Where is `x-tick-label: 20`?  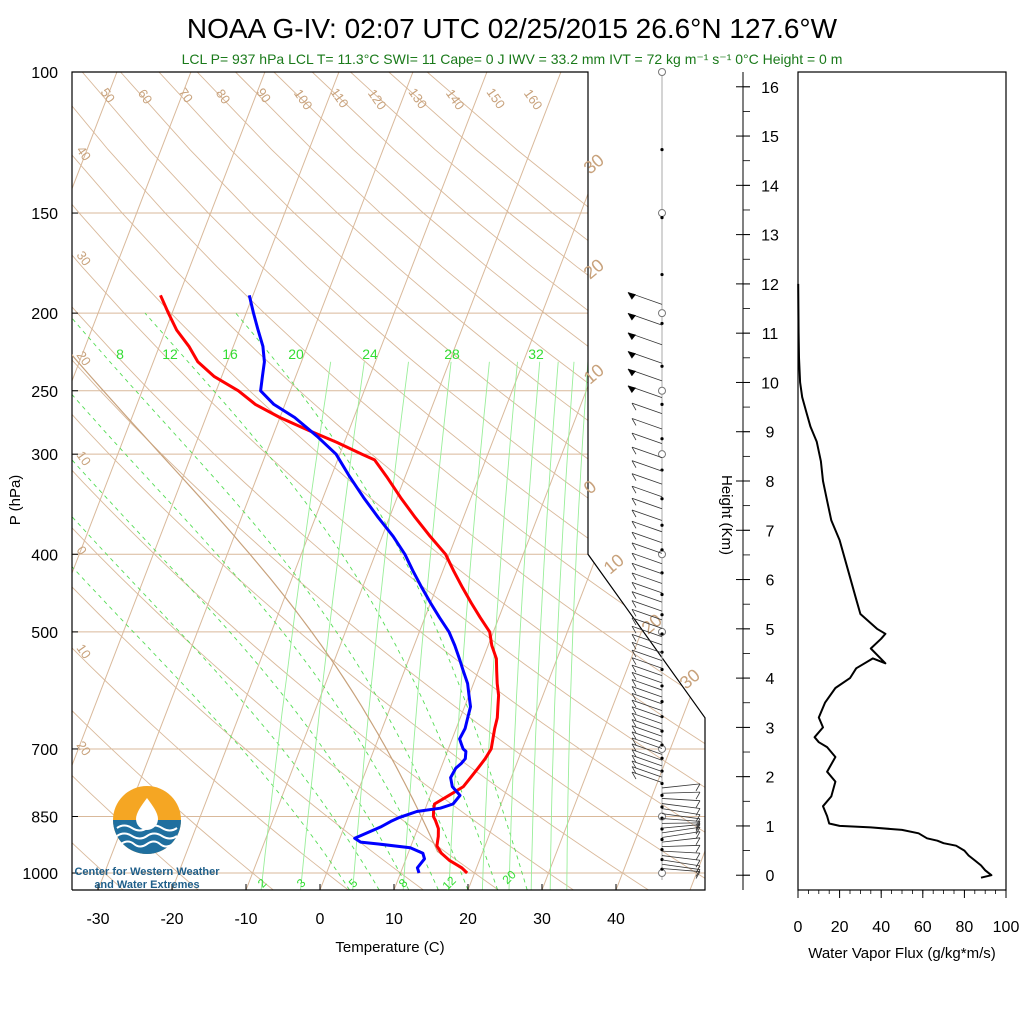 x-tick-label: 20 is located at coordinates (468, 919).